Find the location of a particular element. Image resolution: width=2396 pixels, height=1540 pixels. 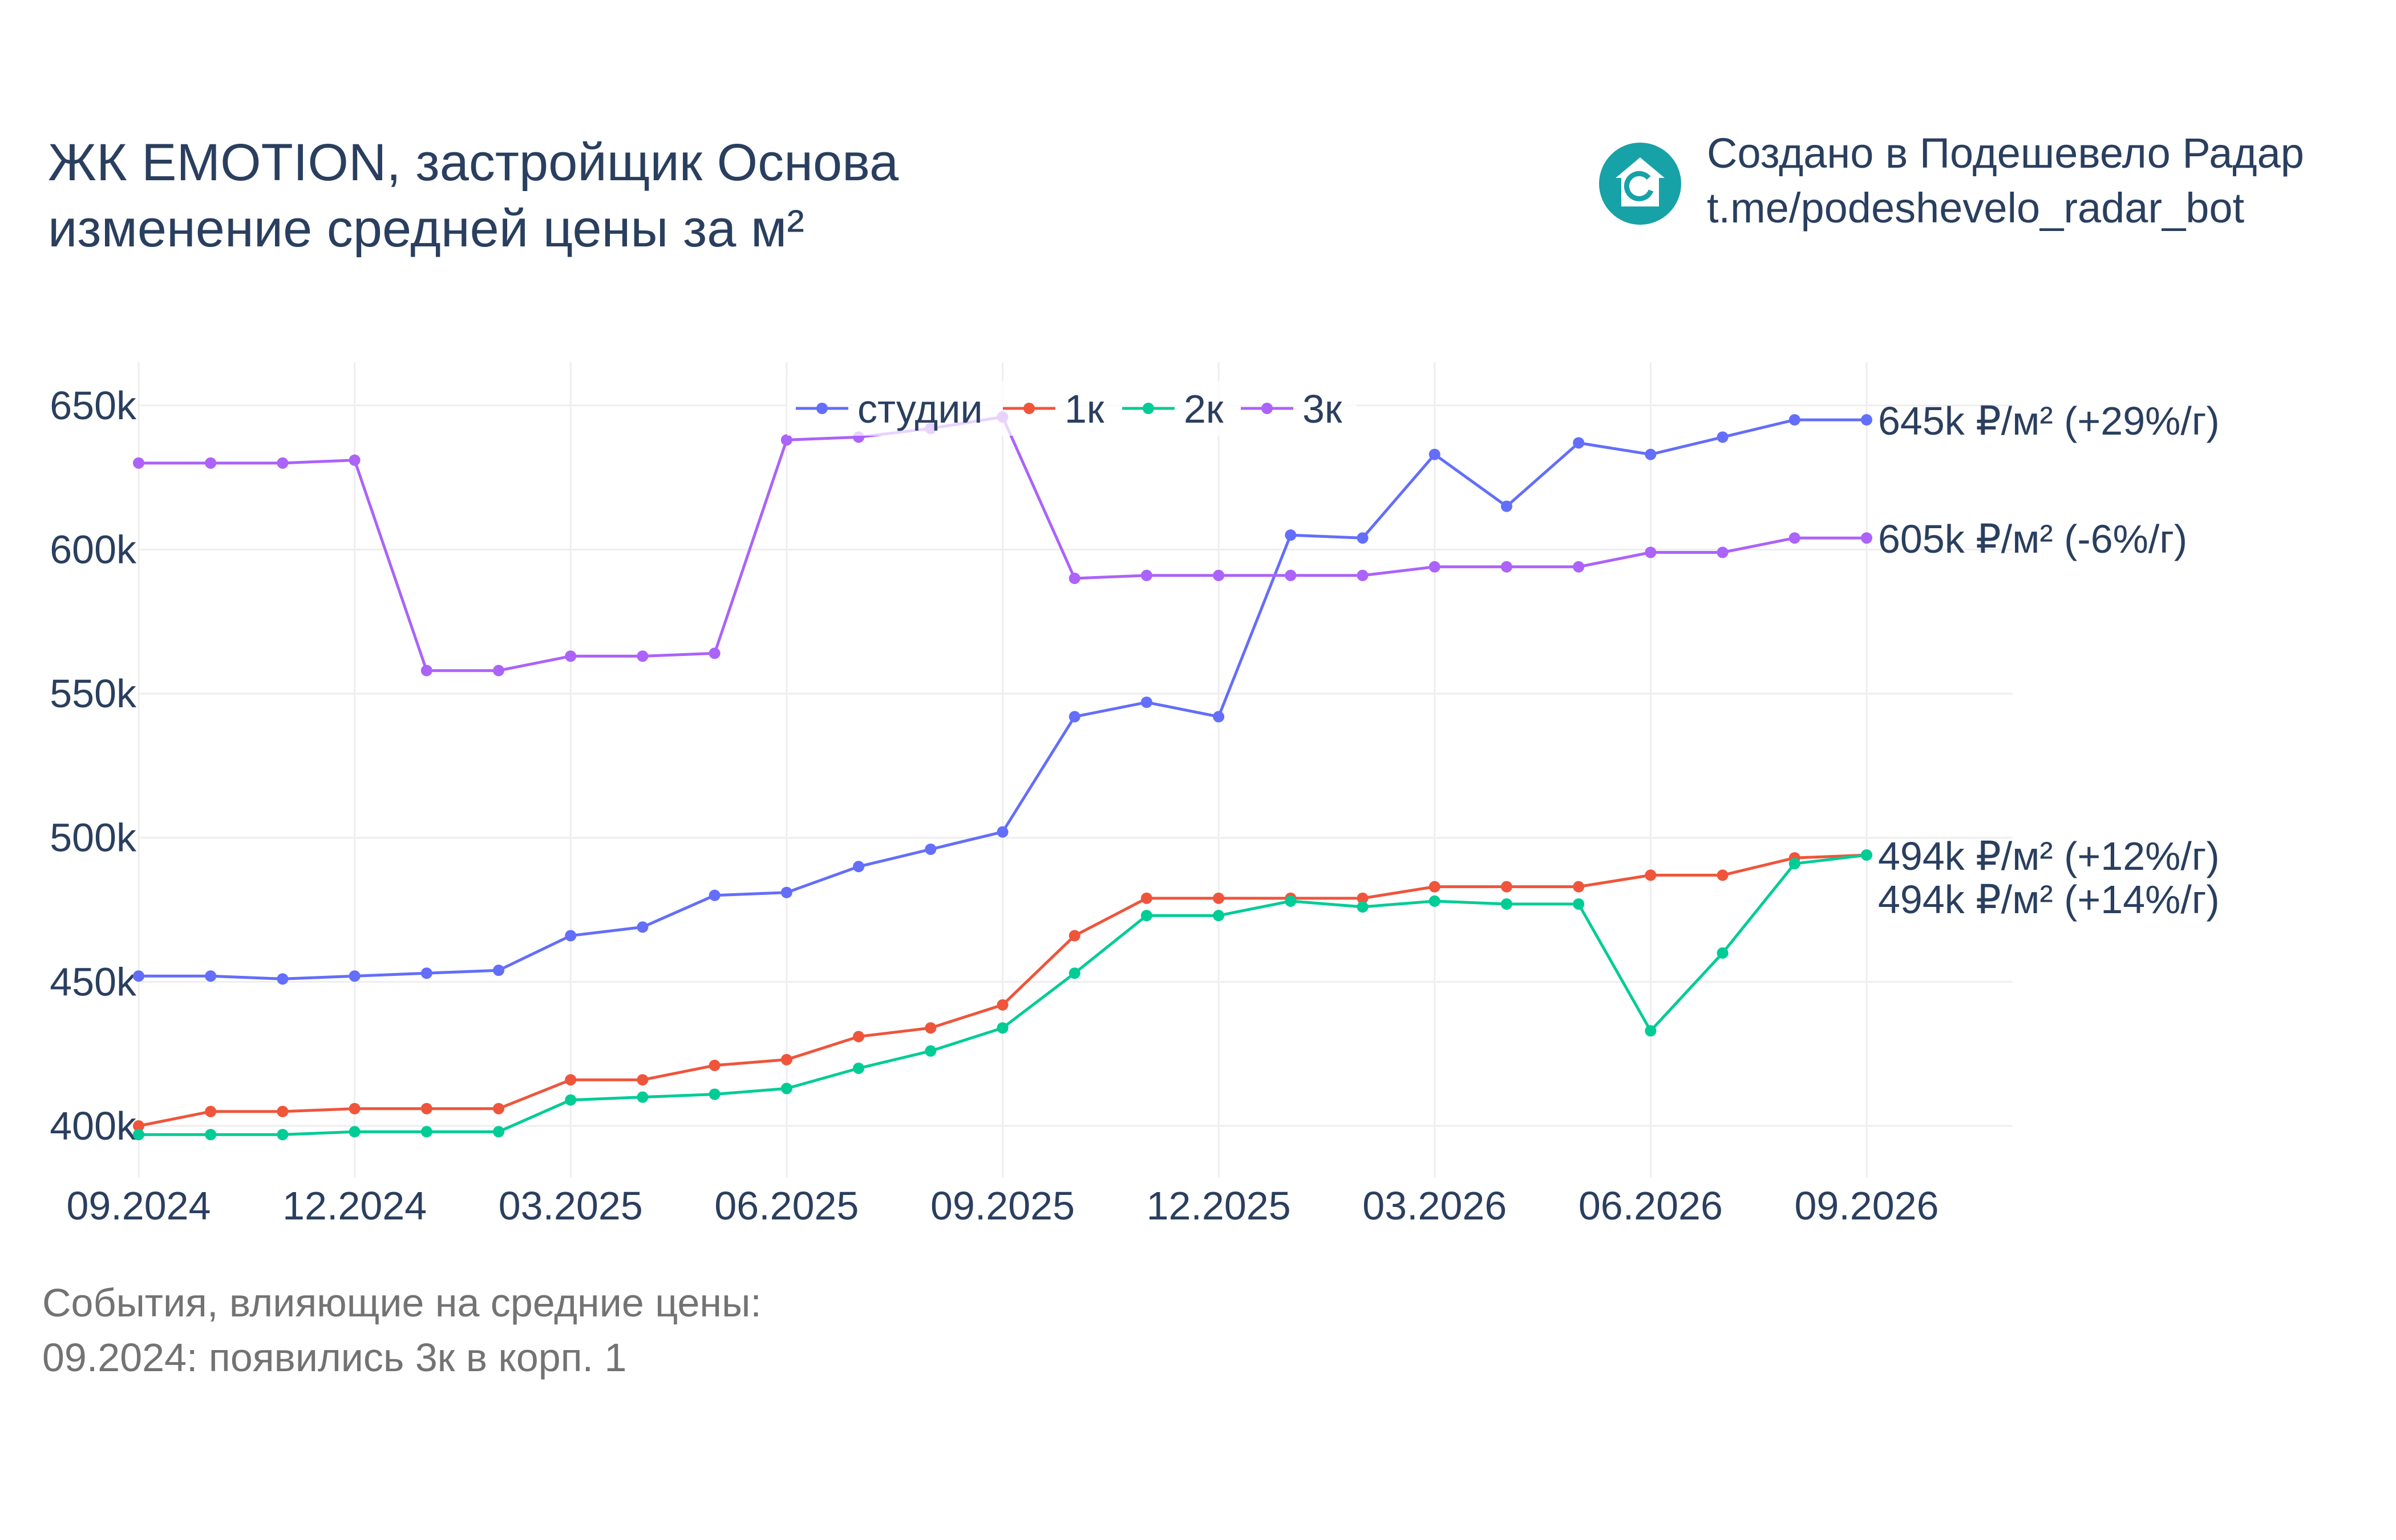

y-tick-label: 550k is located at coordinates (93, 694).